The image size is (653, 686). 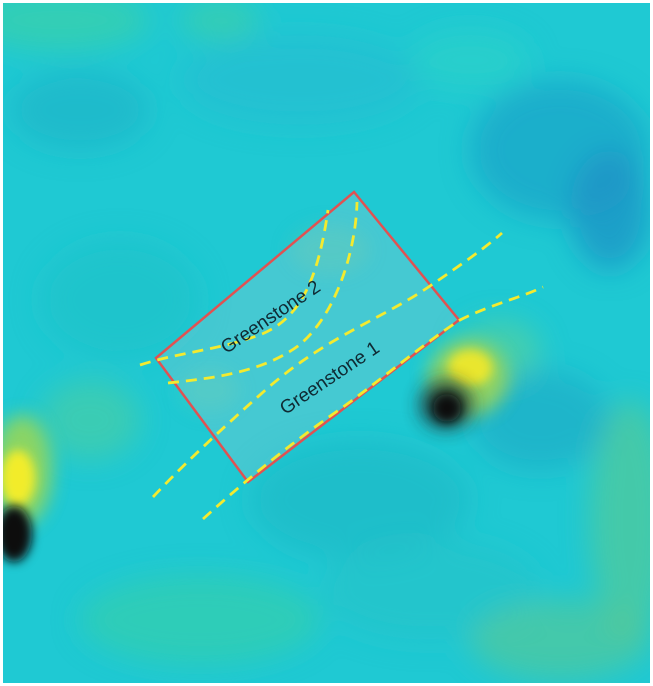 I want to click on greenstone-2-lower-contact, so click(x=234, y=288).